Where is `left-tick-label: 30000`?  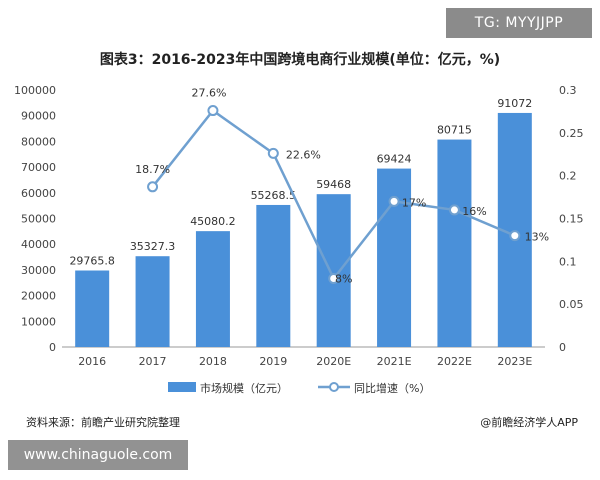
left-tick-label: 30000 is located at coordinates (38, 270).